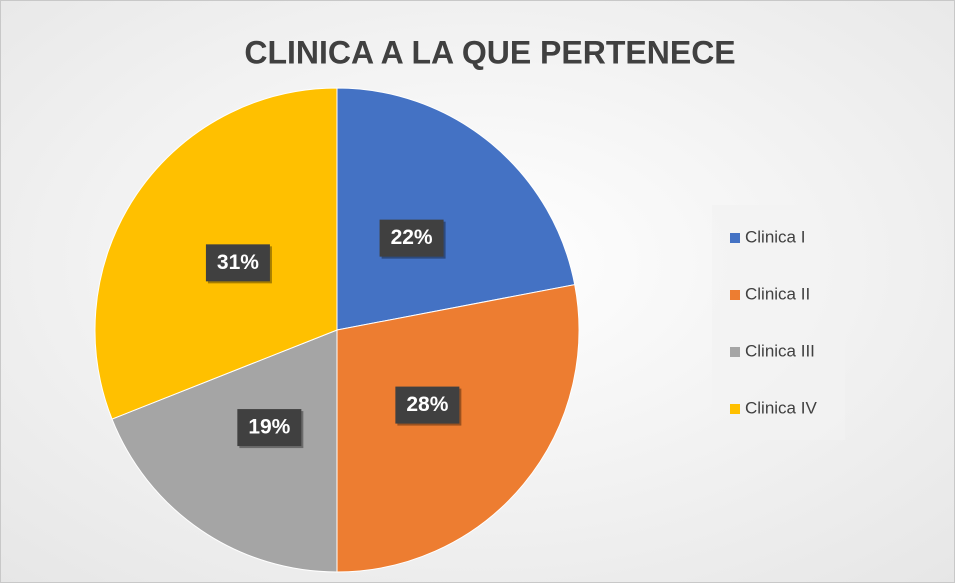 This screenshot has width=955, height=583. Describe the element at coordinates (780, 350) in the screenshot. I see `legend-label: Clinica III` at that location.